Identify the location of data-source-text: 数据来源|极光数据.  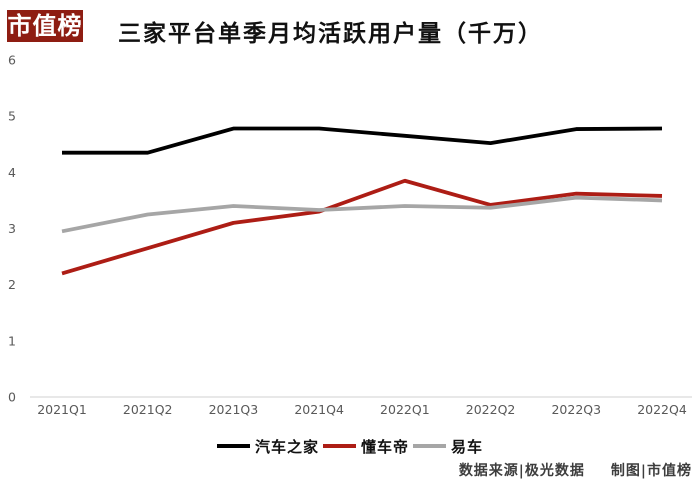
(521, 471).